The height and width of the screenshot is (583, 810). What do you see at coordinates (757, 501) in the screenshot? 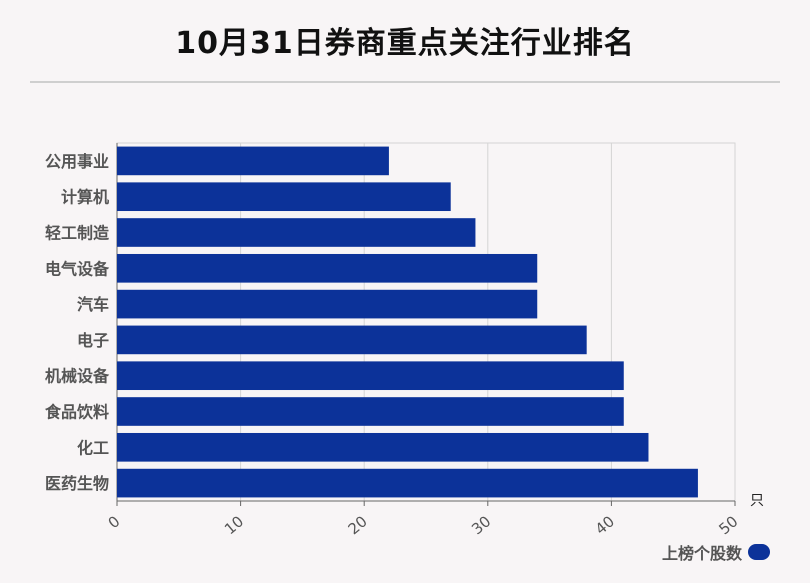
I see `x-unit-label: 只` at bounding box center [757, 501].